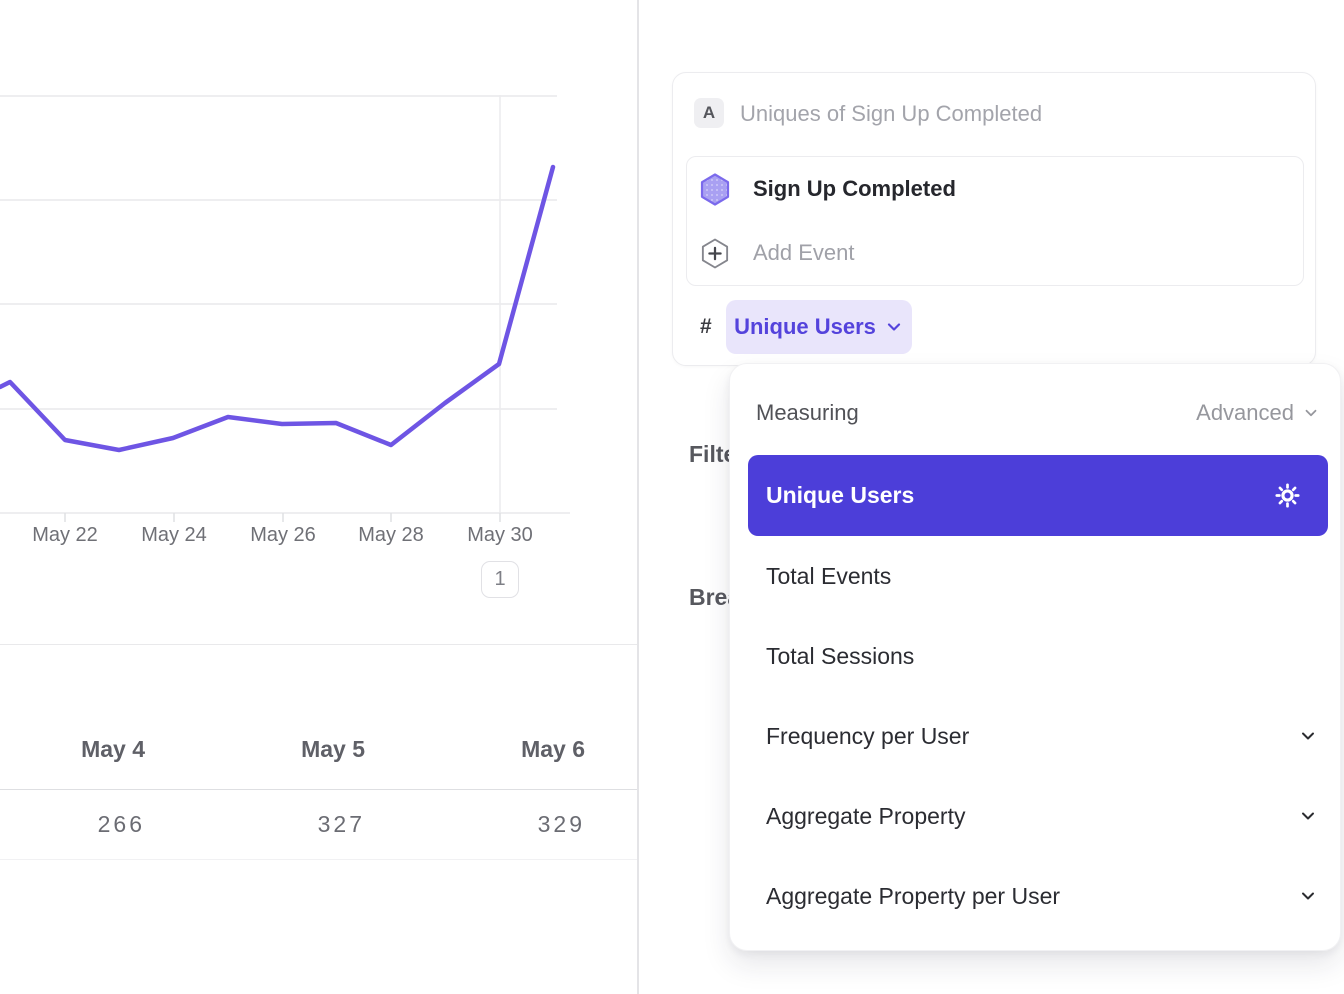 This screenshot has width=1344, height=994. Describe the element at coordinates (561, 824) in the screenshot. I see `table-cell: 329` at that location.